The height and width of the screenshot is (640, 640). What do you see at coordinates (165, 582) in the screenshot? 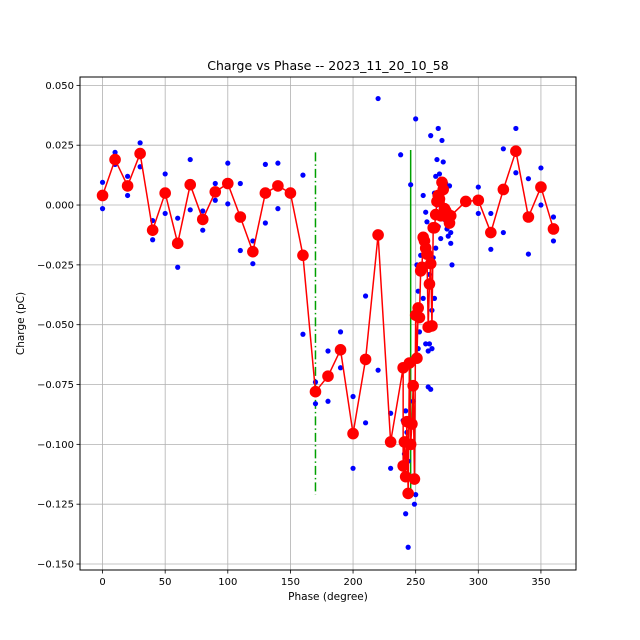
I see `x-tick-label: 50` at bounding box center [165, 582].